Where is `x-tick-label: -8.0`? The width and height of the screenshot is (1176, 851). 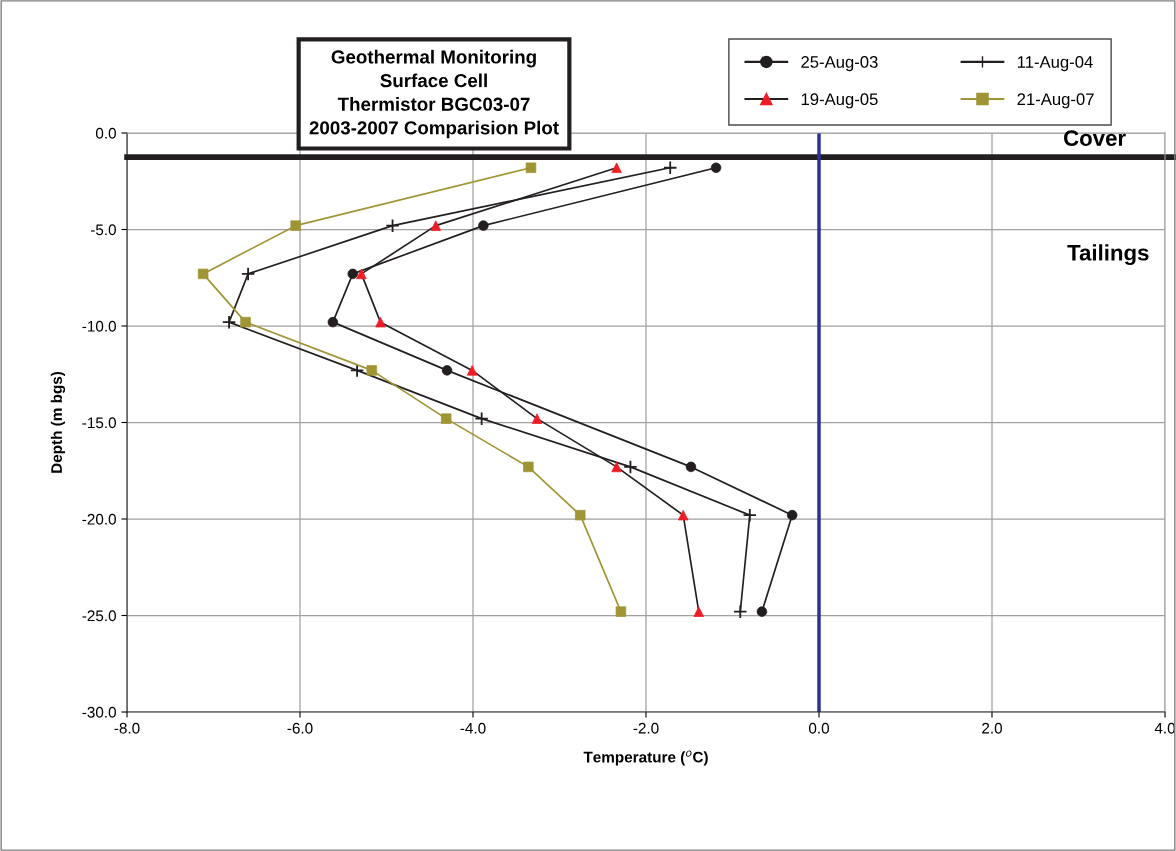 x-tick-label: -8.0 is located at coordinates (127, 728).